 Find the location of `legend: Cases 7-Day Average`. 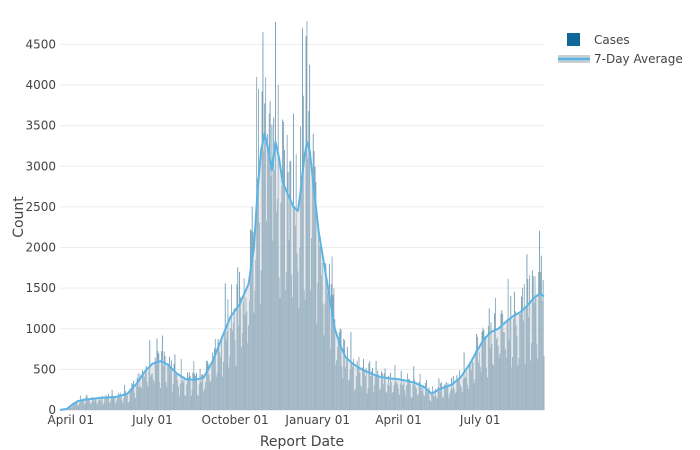

legend: Cases 7-Day Average is located at coordinates (620, 49).